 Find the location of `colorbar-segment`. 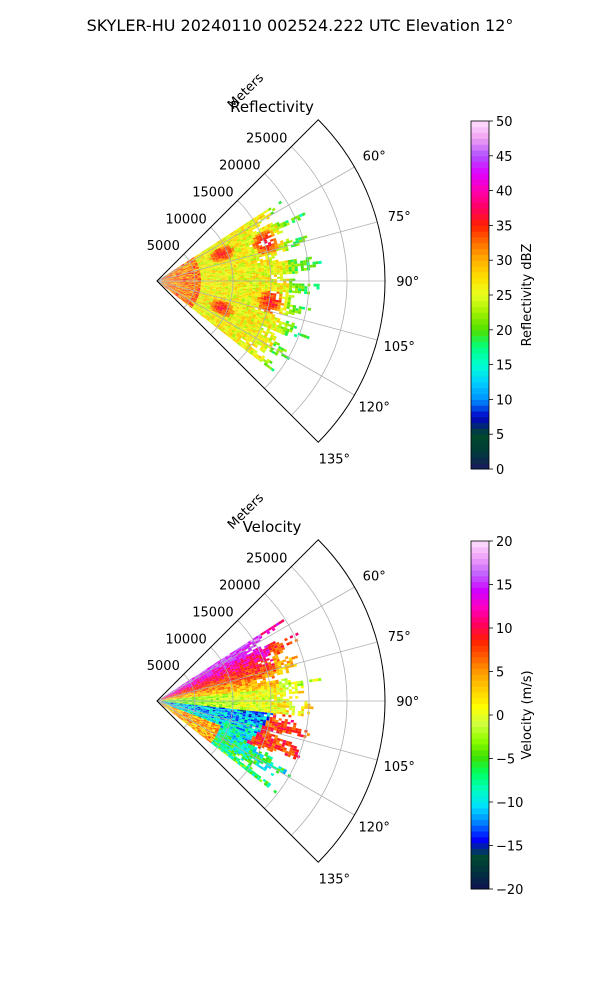

colorbar-segment is located at coordinates (480, 385).